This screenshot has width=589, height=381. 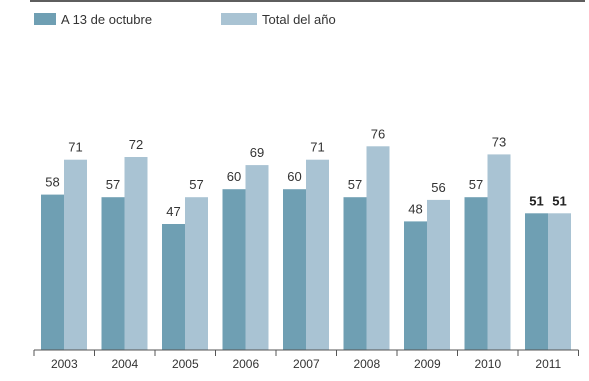 What do you see at coordinates (536, 281) in the screenshot?
I see `bar-2011-october13` at bounding box center [536, 281].